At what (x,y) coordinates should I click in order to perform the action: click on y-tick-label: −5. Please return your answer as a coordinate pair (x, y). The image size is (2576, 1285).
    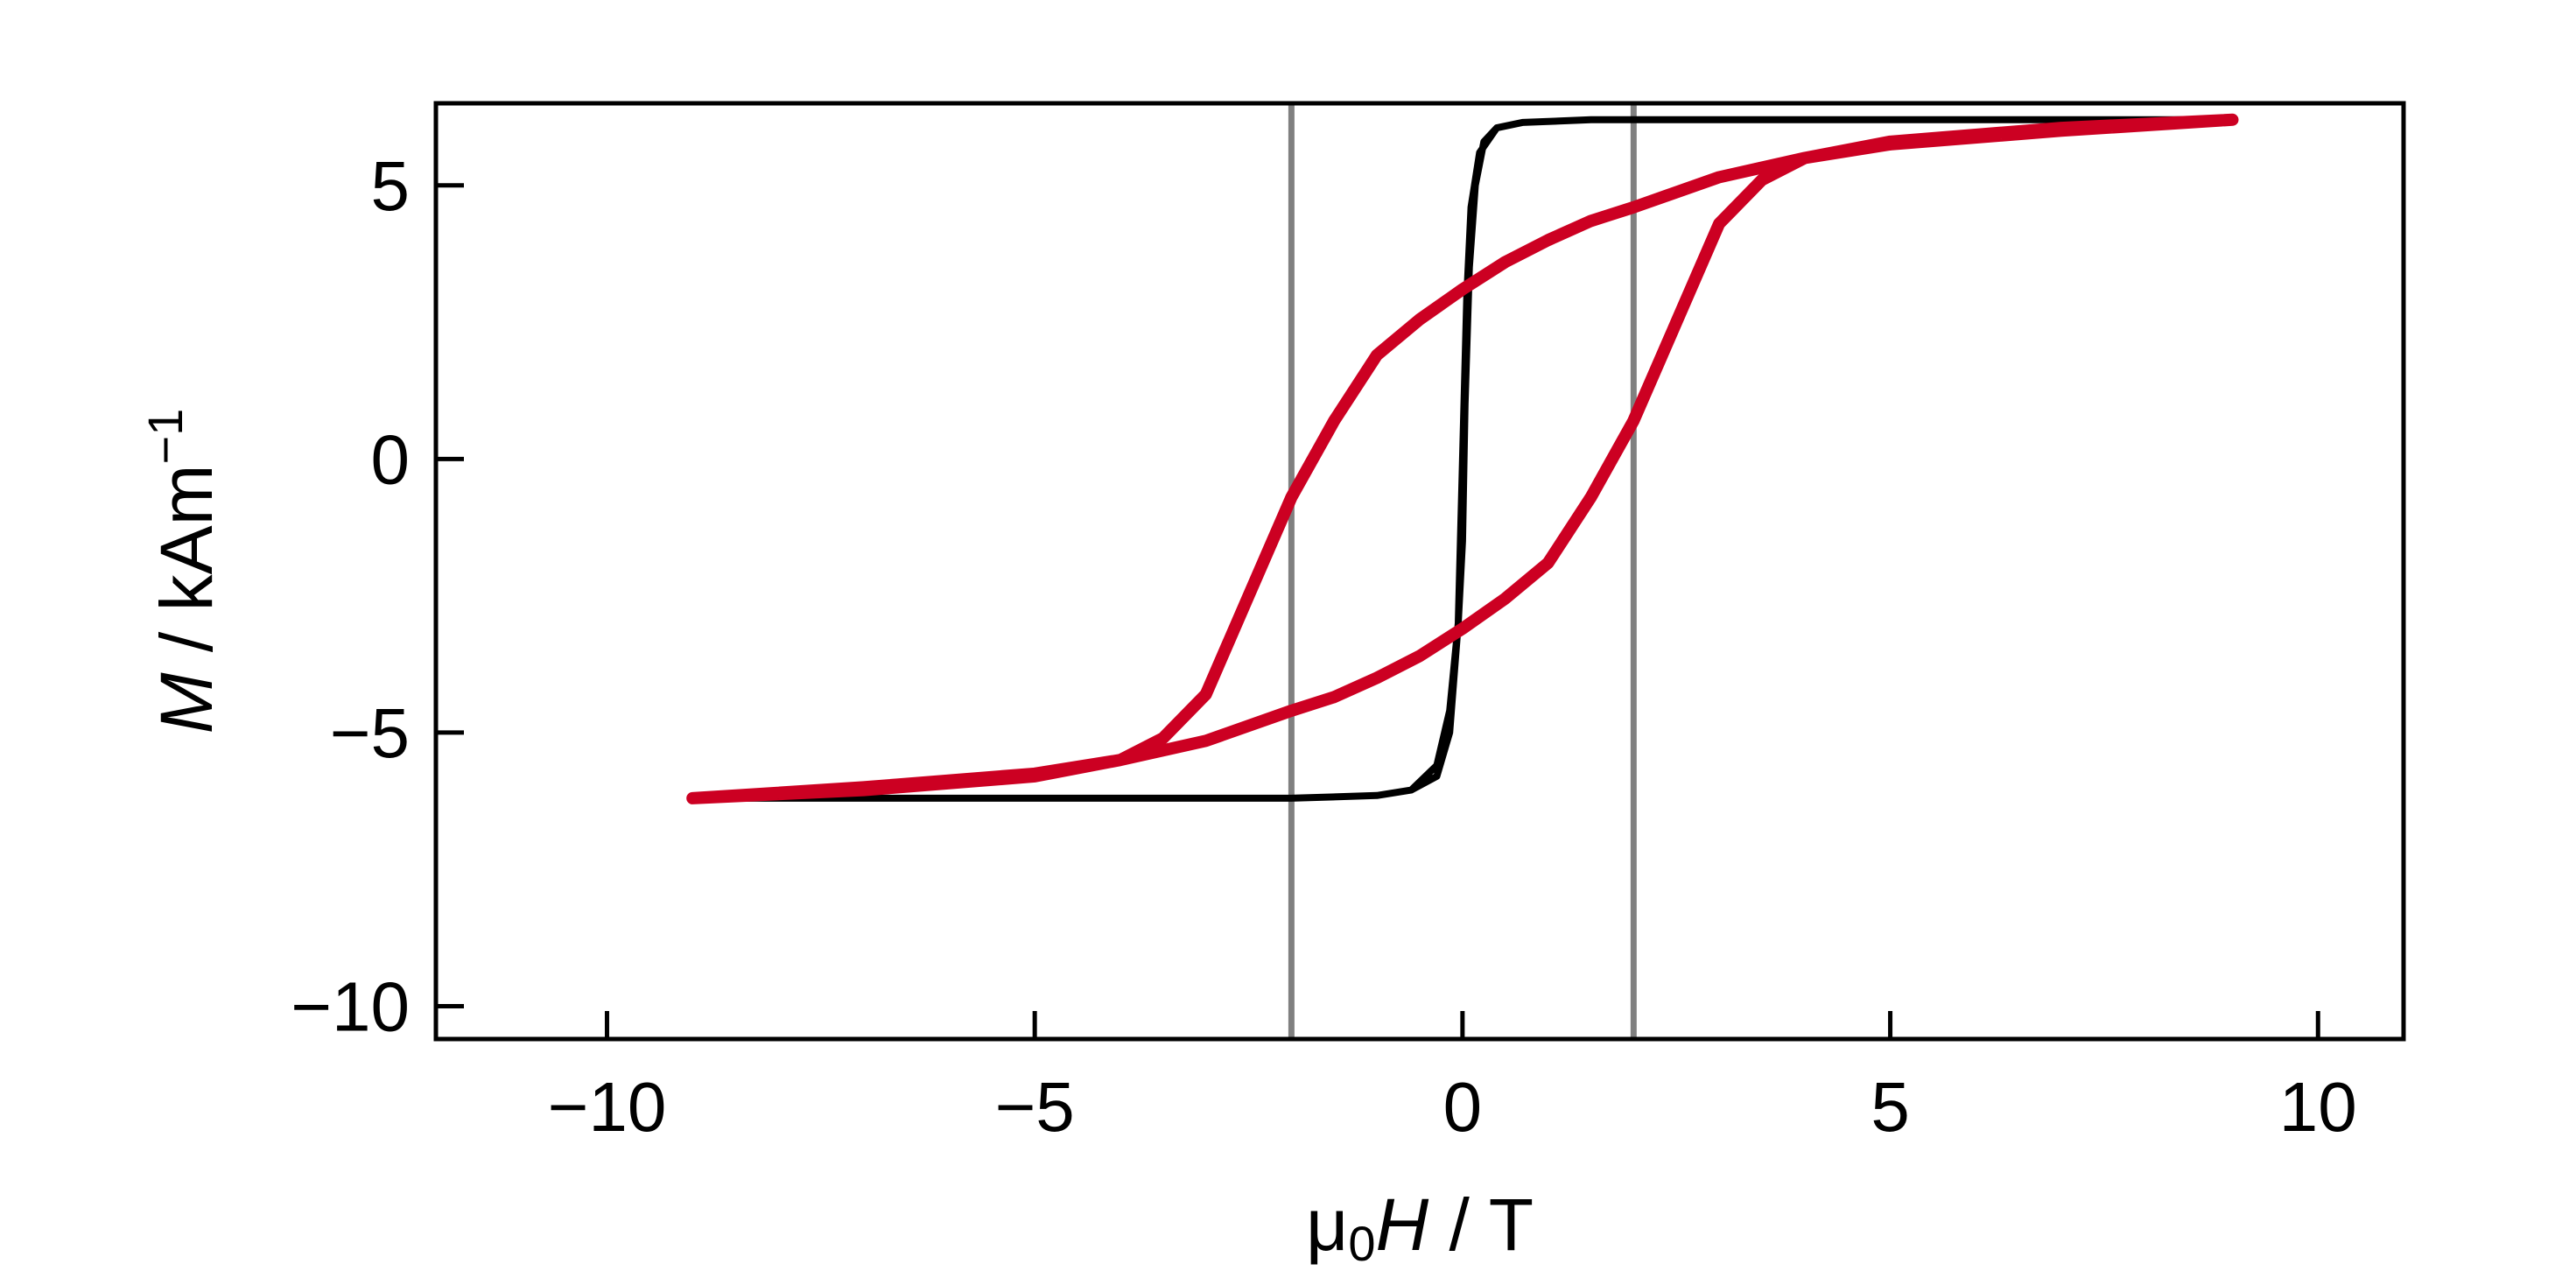
    Looking at the image, I should click on (370, 733).